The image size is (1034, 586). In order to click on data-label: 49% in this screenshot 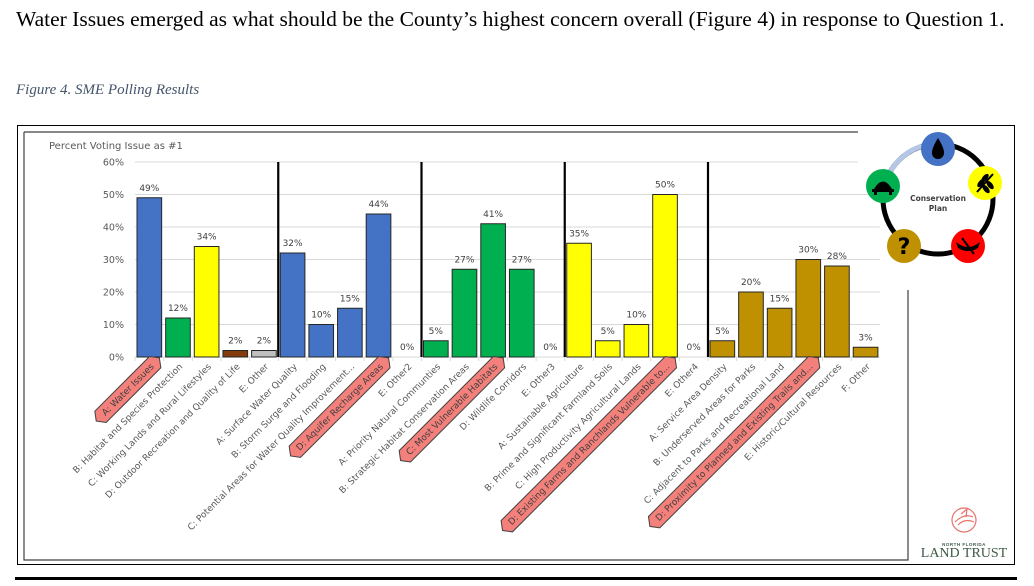, I will do `click(149, 189)`.